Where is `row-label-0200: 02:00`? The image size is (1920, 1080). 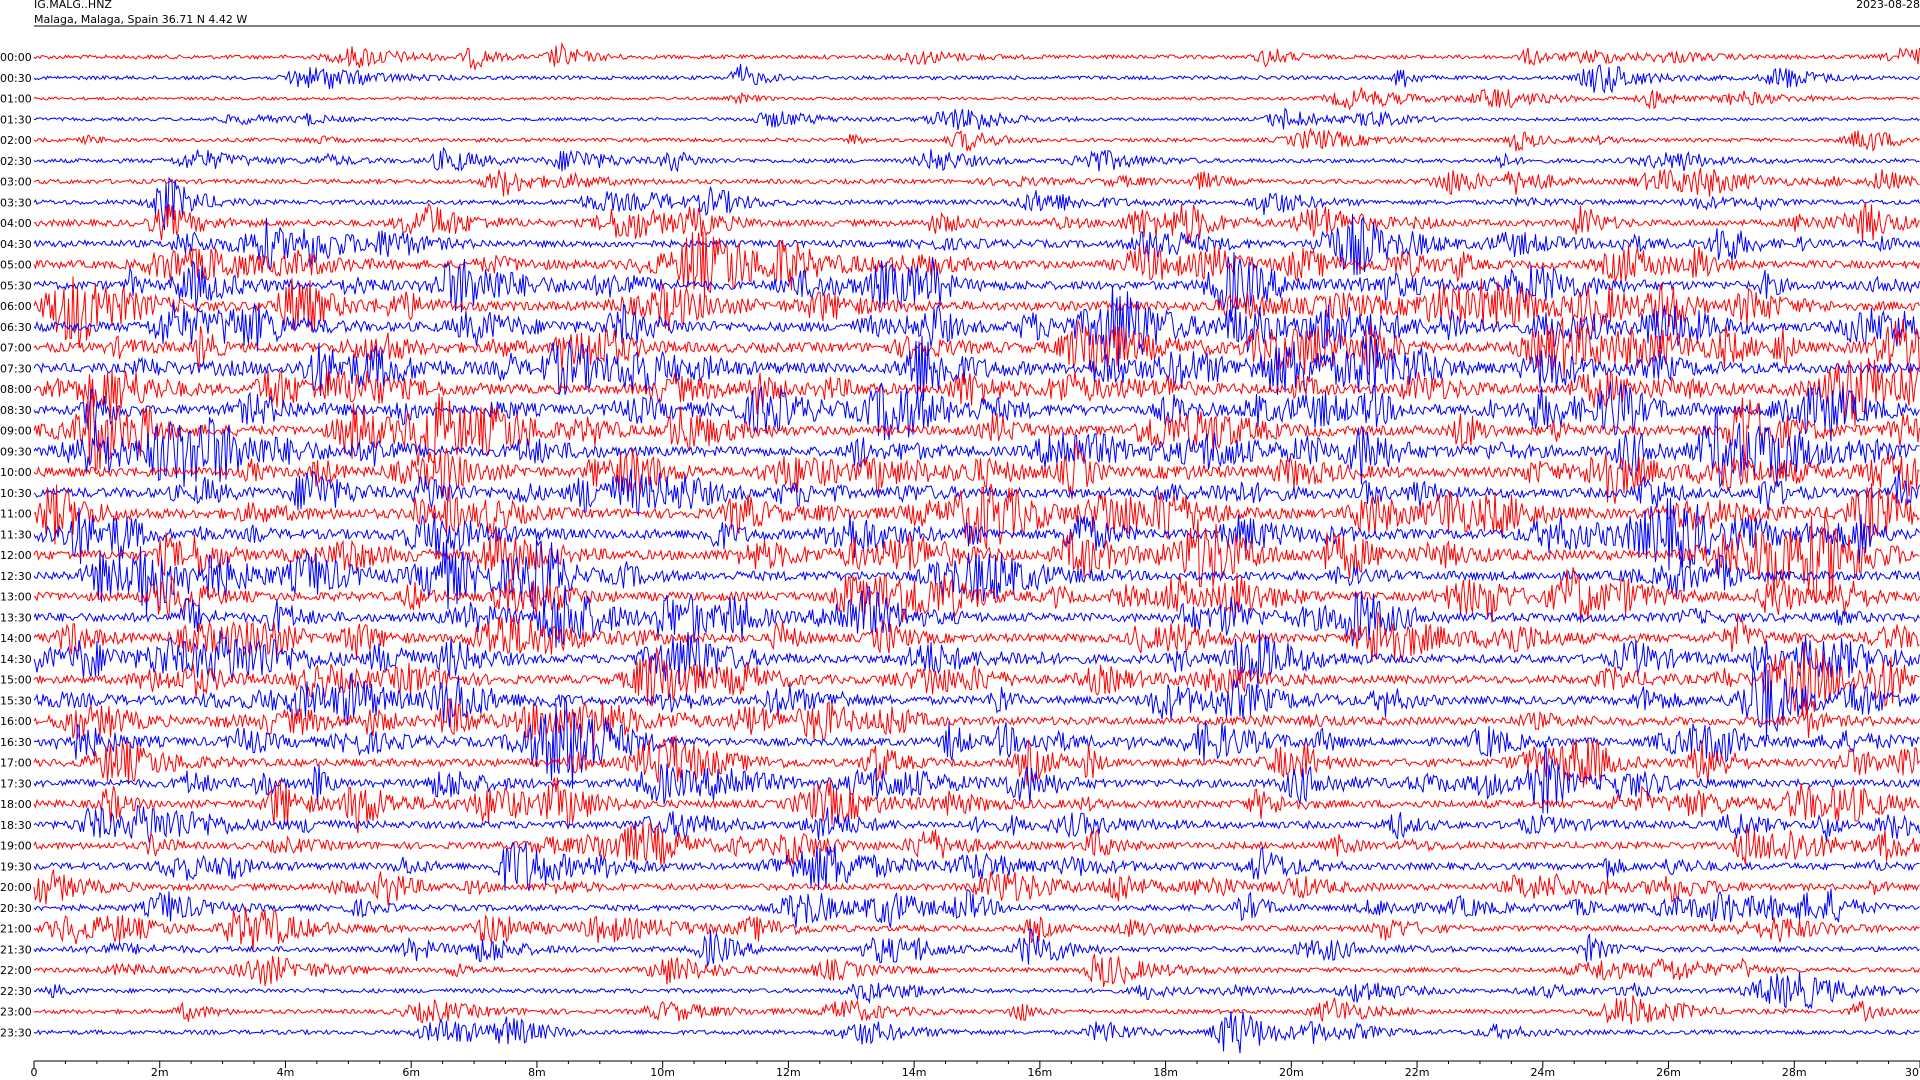 row-label-0200: 02:00 is located at coordinates (16, 140).